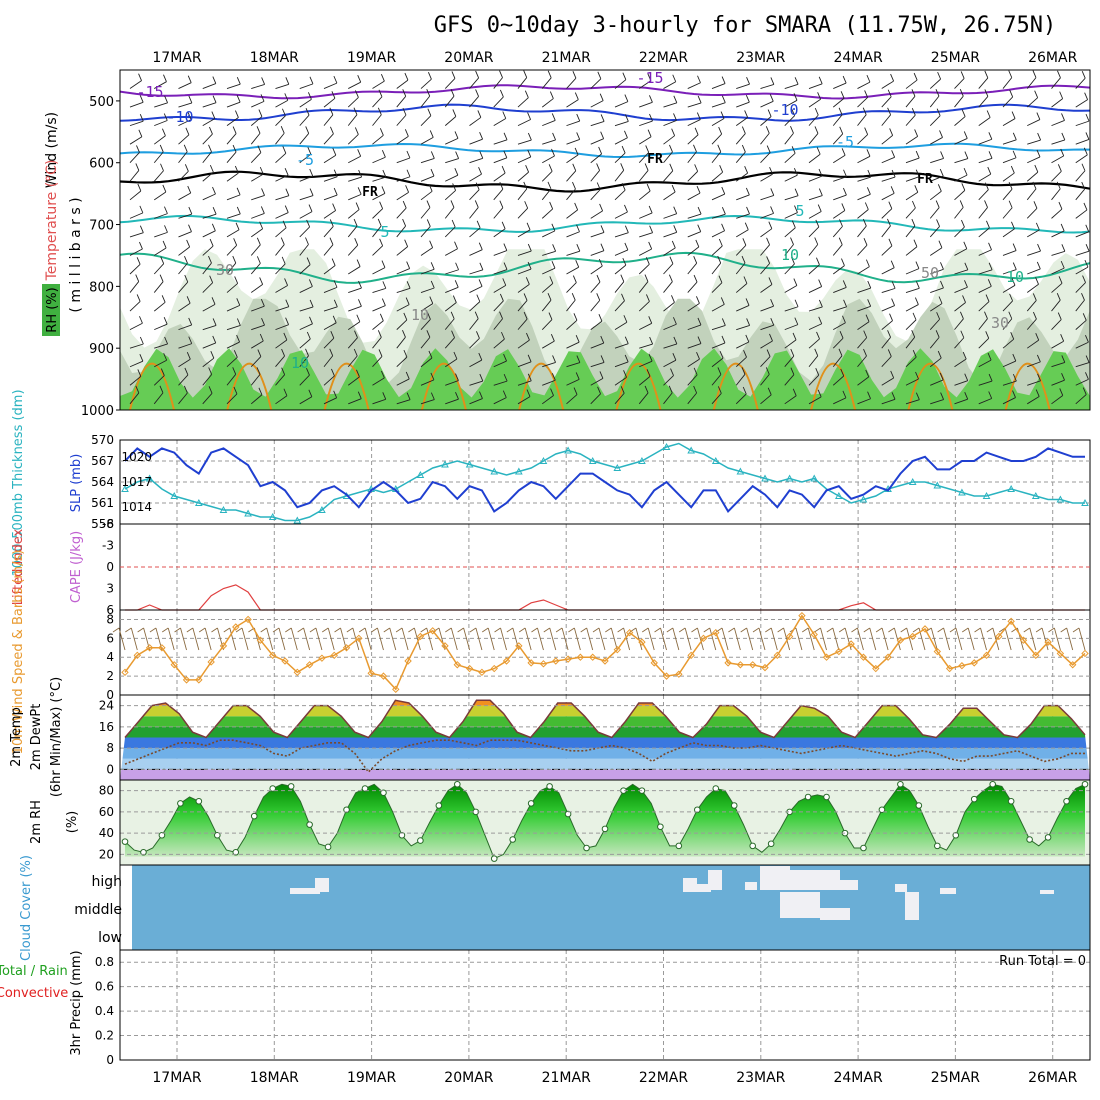 The height and width of the screenshot is (1100, 1100). Describe the element at coordinates (715, 880) in the screenshot. I see `cloud-patch` at that location.